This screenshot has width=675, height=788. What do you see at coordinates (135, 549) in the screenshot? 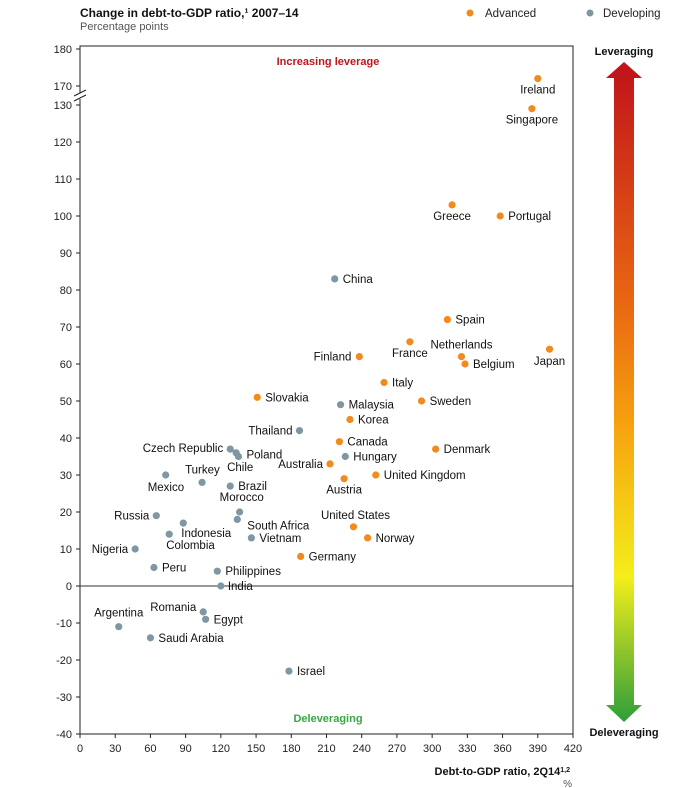
I see `point-nigeria` at bounding box center [135, 549].